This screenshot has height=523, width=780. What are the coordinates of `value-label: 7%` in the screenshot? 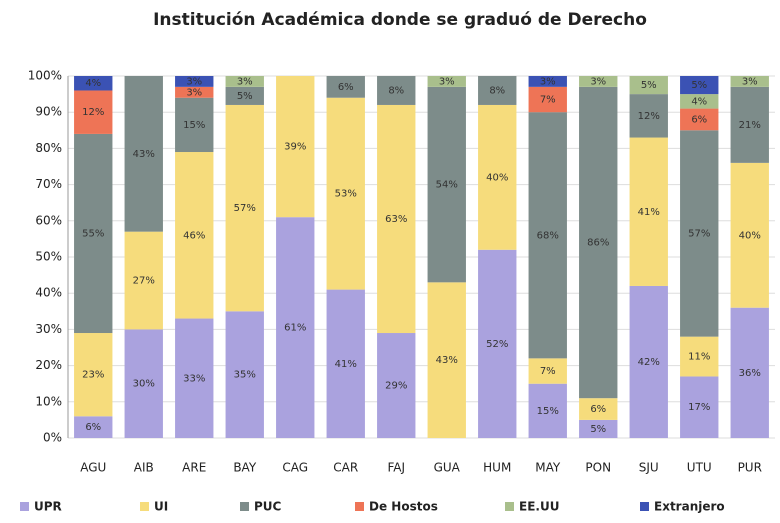 It's located at (548, 371).